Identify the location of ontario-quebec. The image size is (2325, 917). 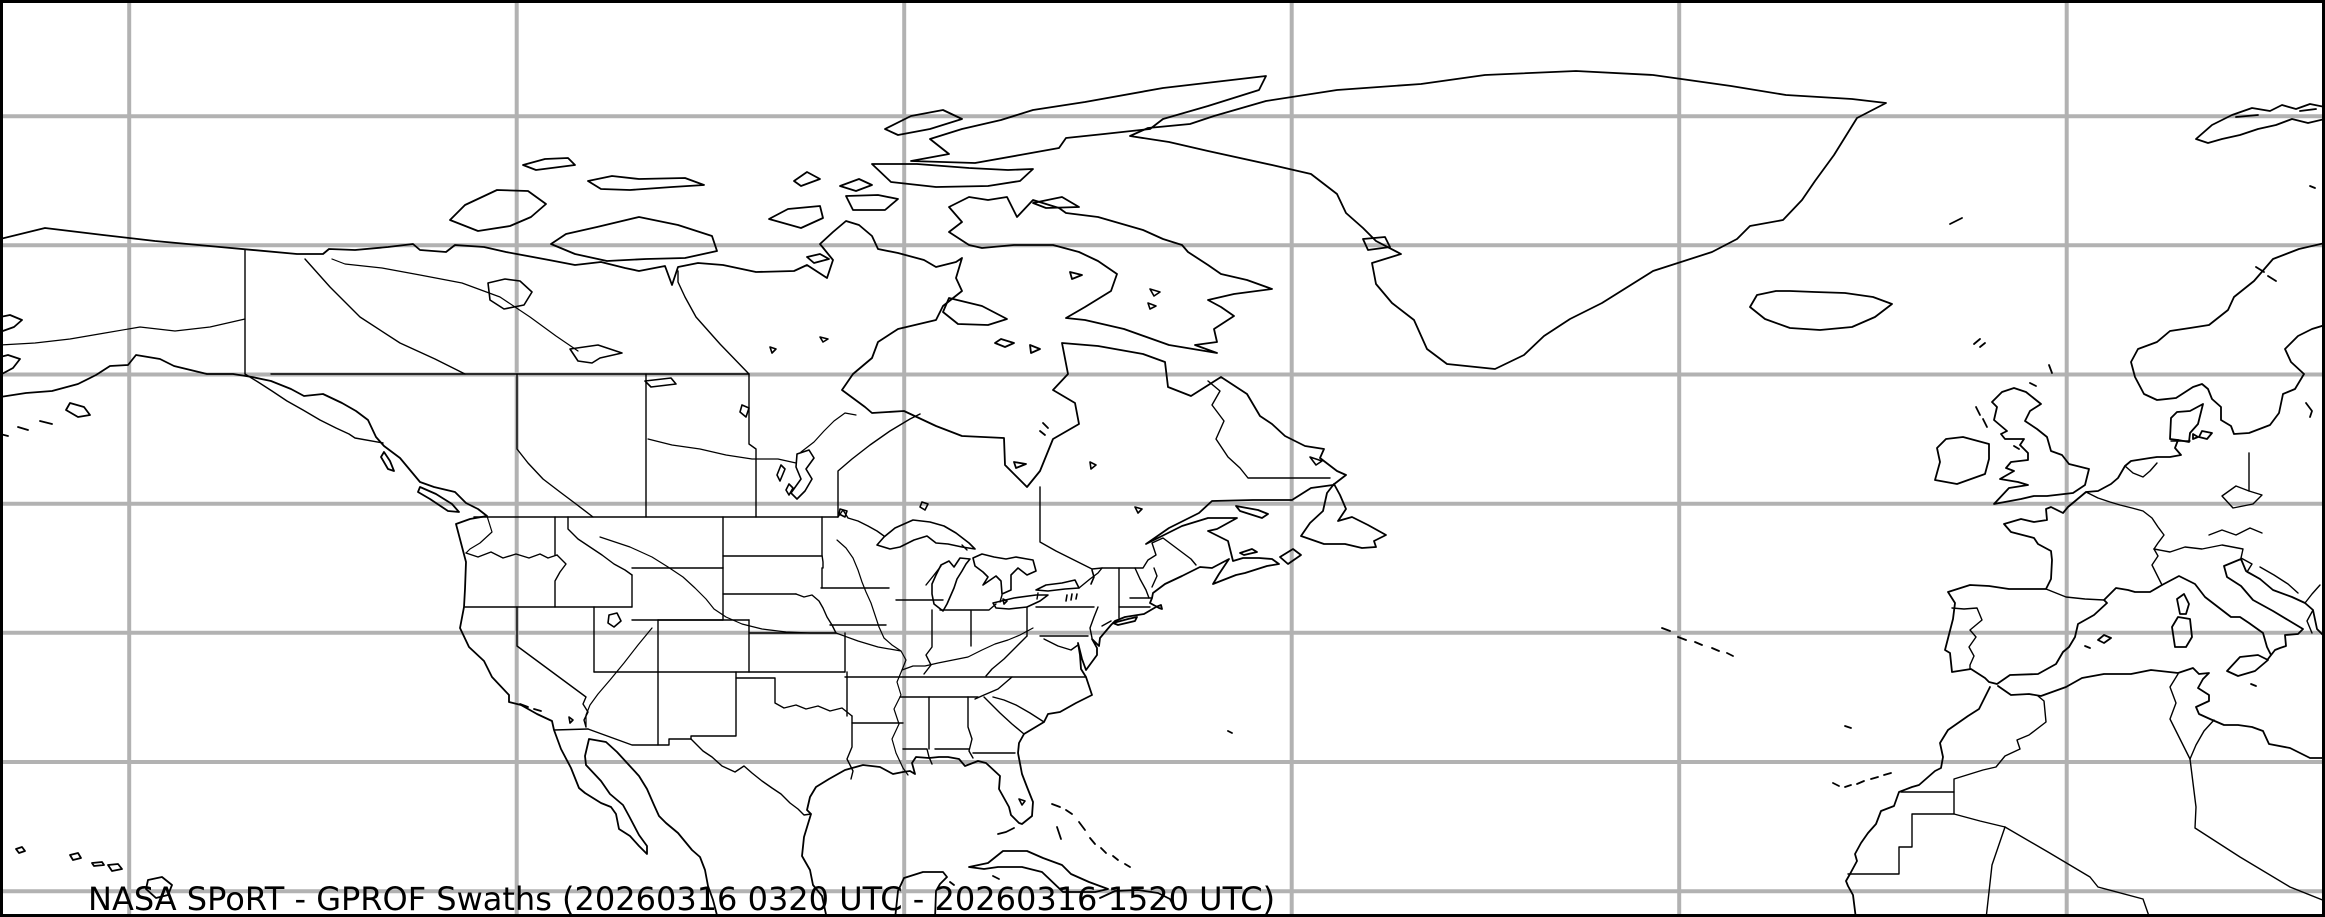
(1071, 528).